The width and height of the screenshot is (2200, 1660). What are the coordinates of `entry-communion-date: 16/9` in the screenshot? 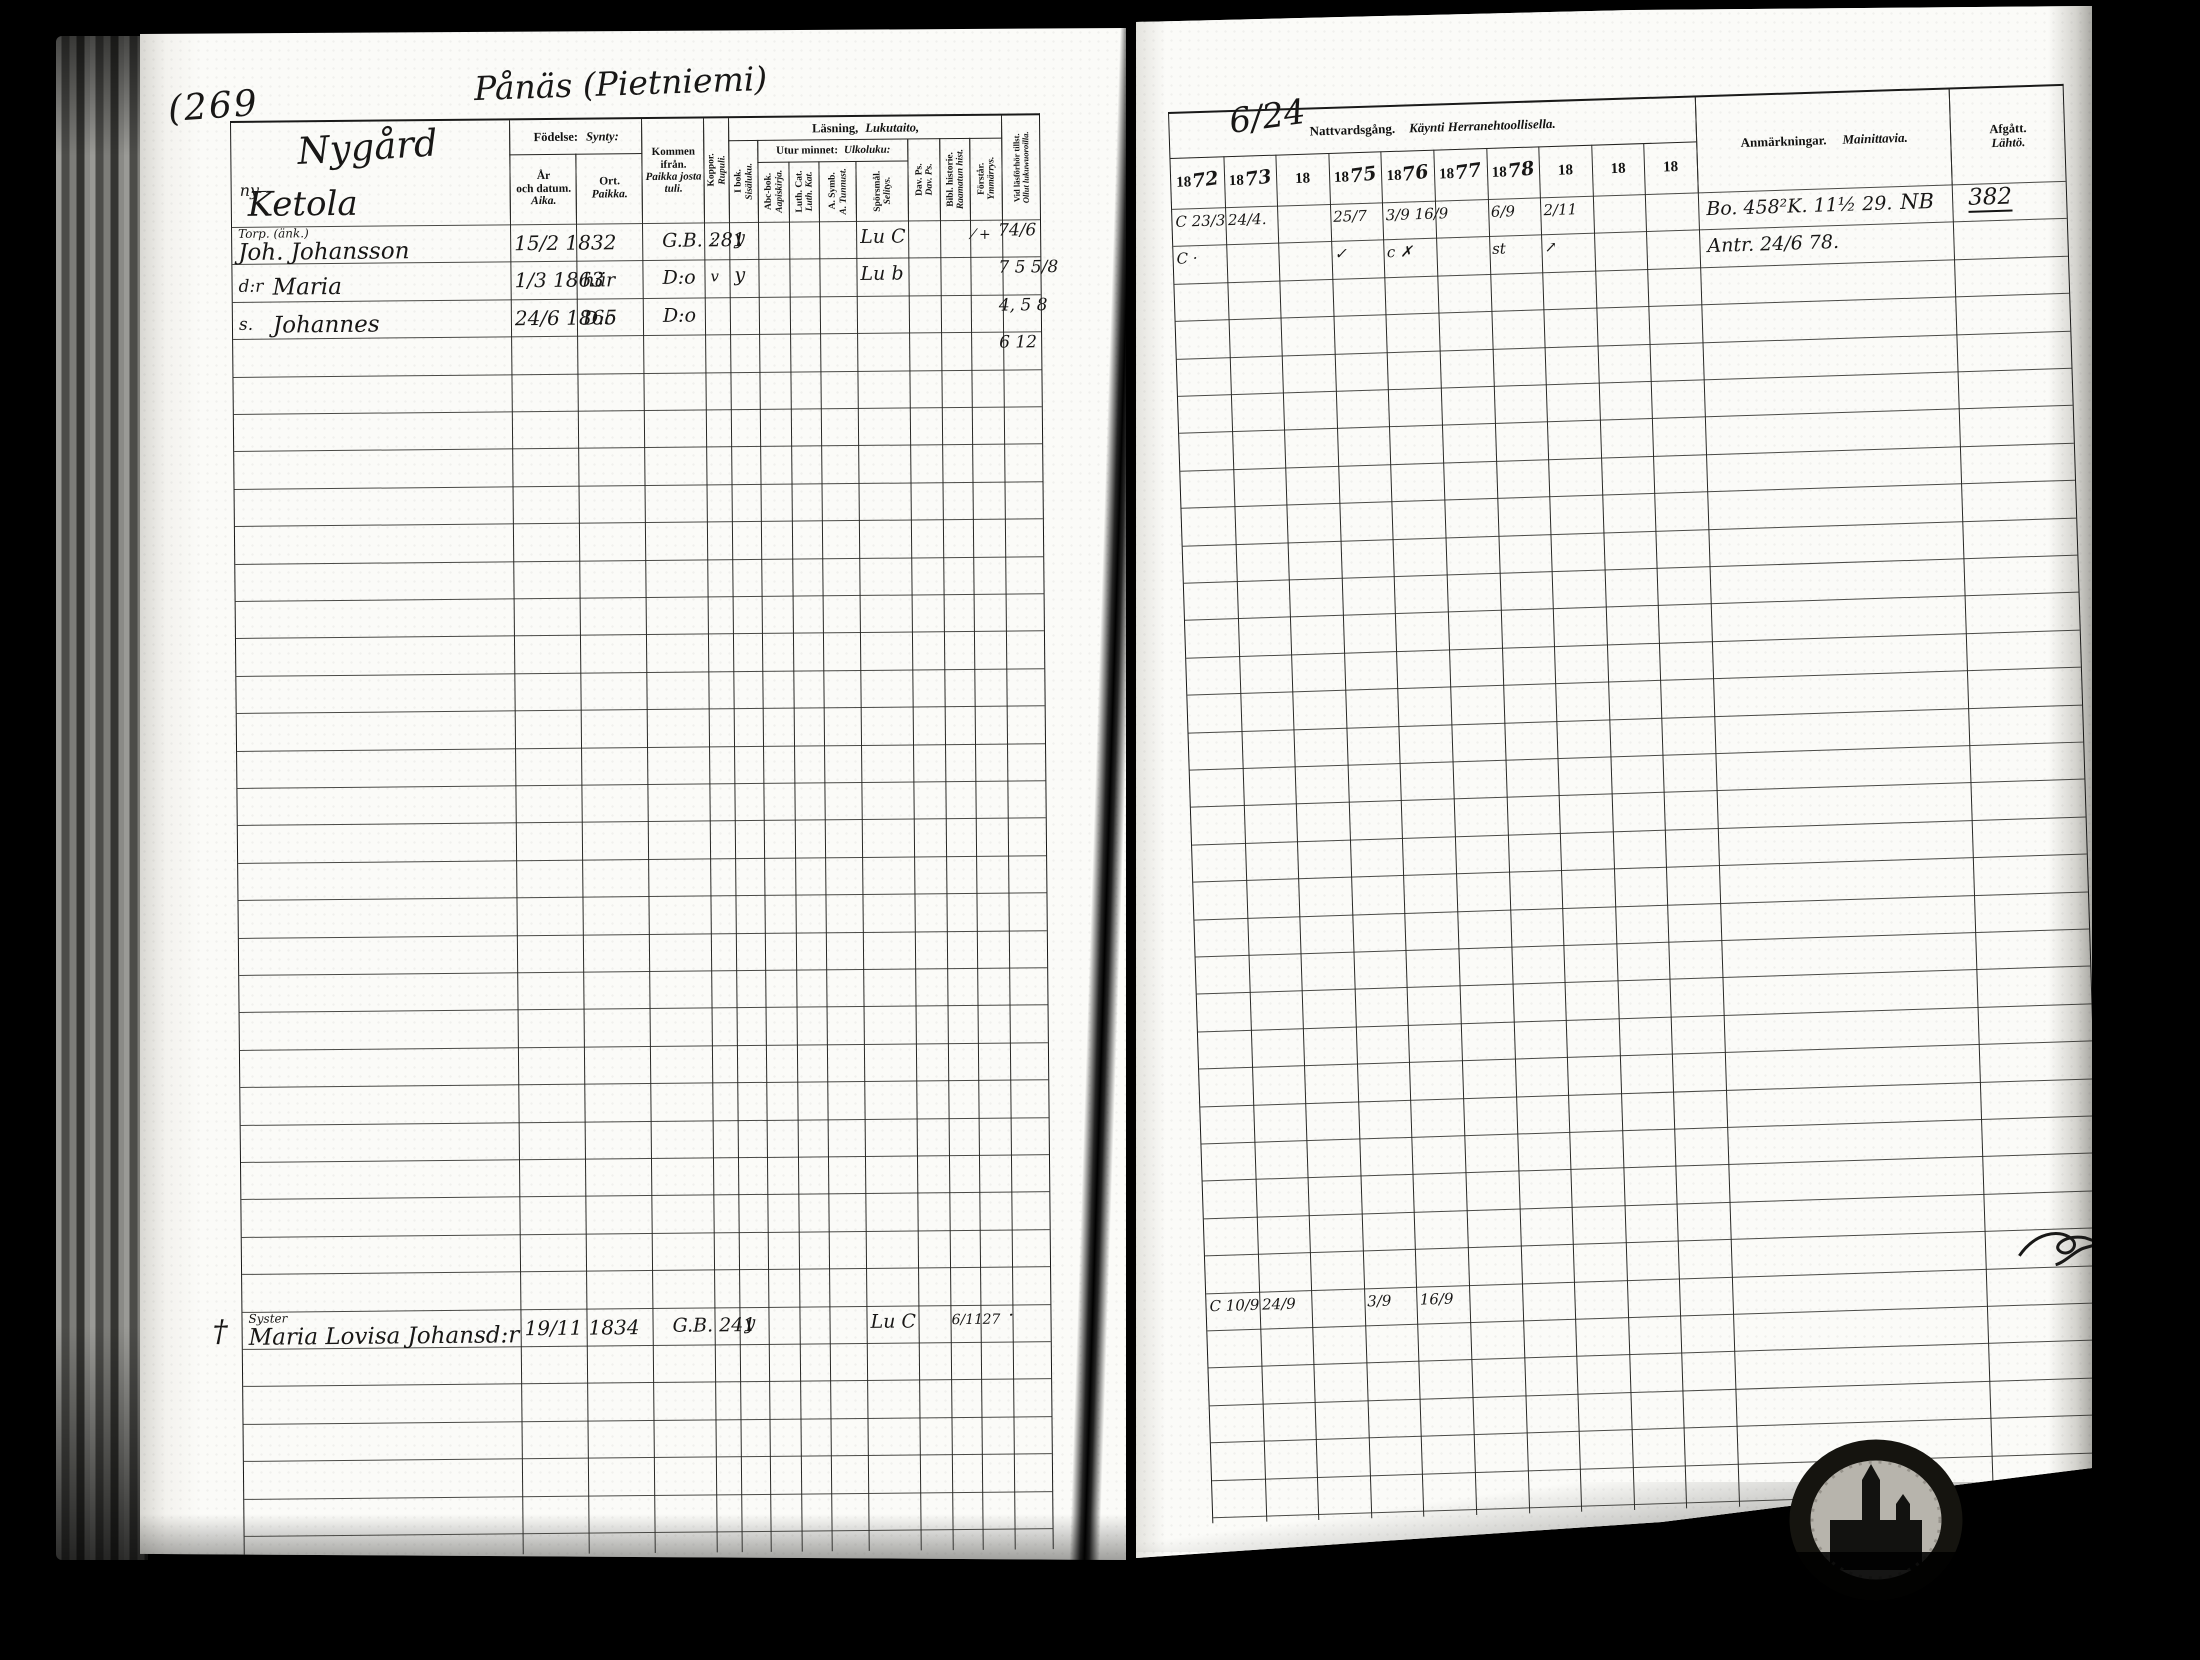 It's located at (1436, 1299).